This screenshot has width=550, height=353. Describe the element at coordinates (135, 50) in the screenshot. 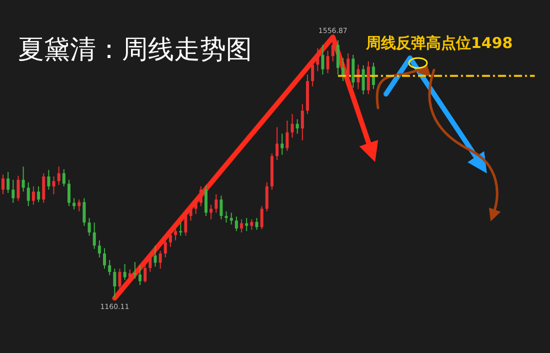

I see `chart-title: 夏黛清：周线走势图` at that location.